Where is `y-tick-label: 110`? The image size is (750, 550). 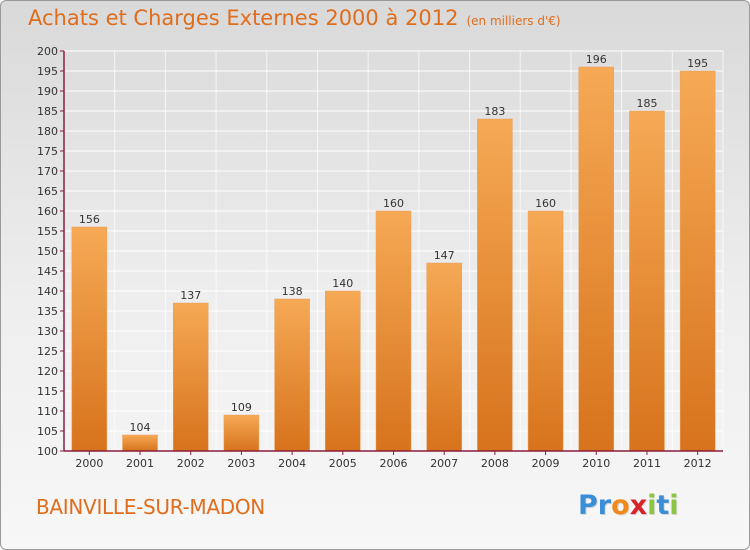 y-tick-label: 110 is located at coordinates (47, 411).